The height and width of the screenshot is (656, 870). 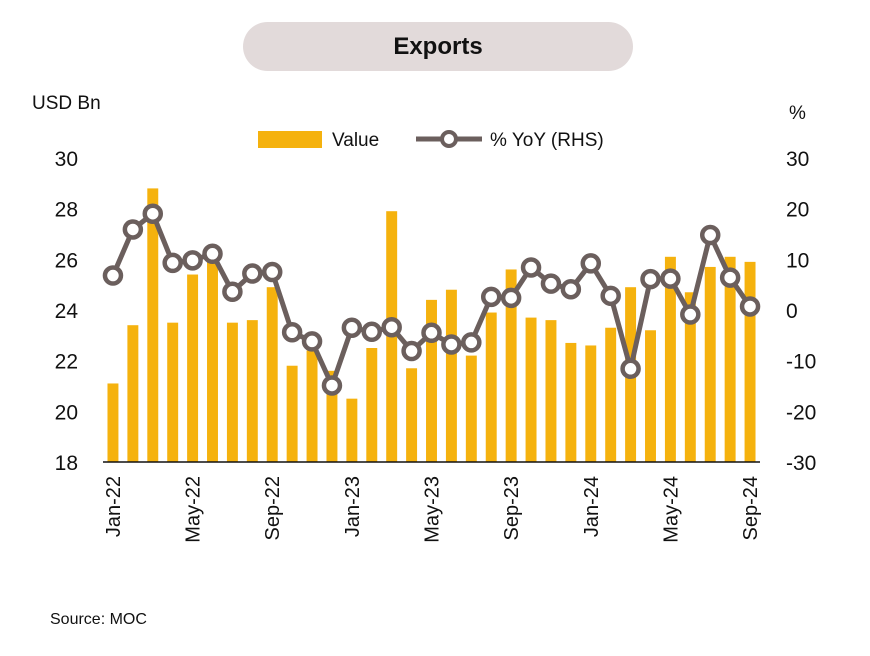 I want to click on right-axis-unit: %, so click(x=797, y=113).